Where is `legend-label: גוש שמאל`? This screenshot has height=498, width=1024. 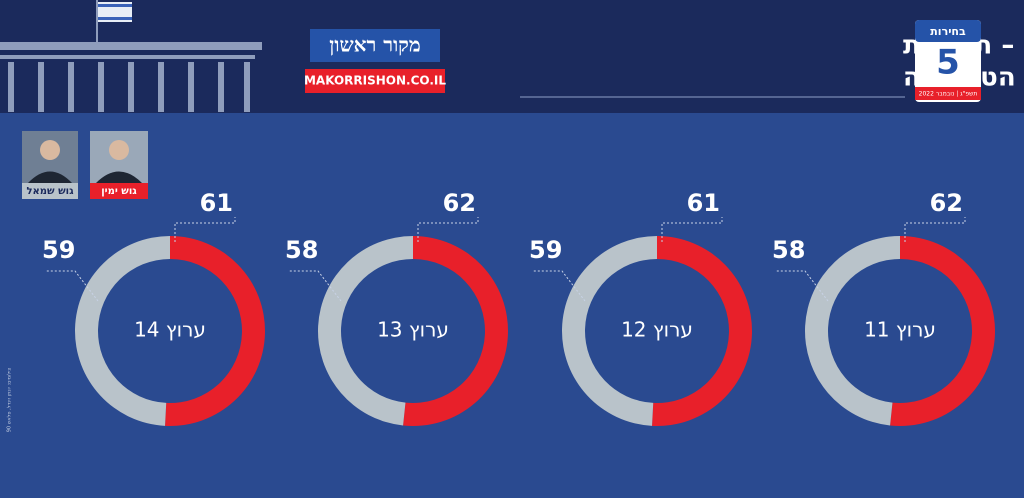
legend-label: גוש שמאל is located at coordinates (50, 191).